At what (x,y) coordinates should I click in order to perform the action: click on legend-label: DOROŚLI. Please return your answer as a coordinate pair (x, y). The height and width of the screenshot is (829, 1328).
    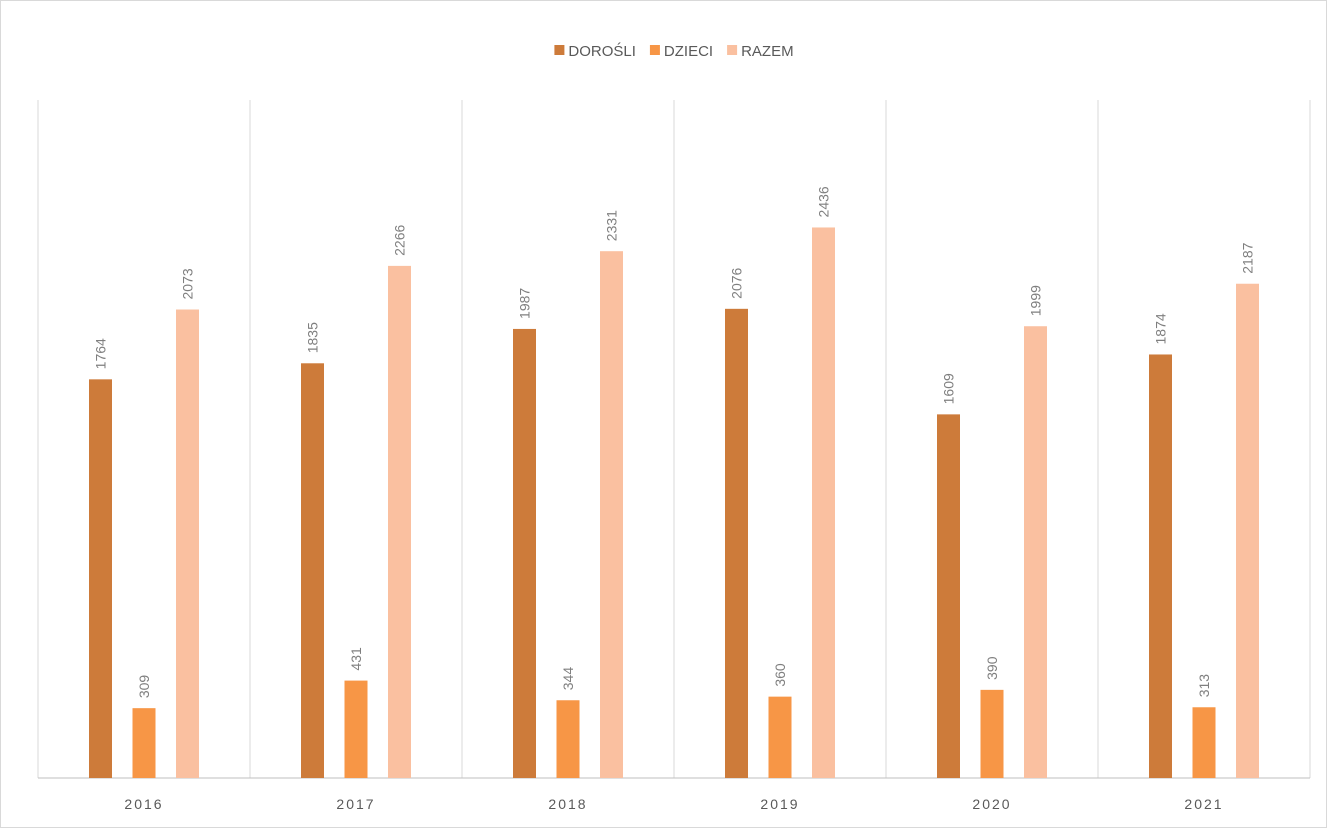
    Looking at the image, I should click on (602, 51).